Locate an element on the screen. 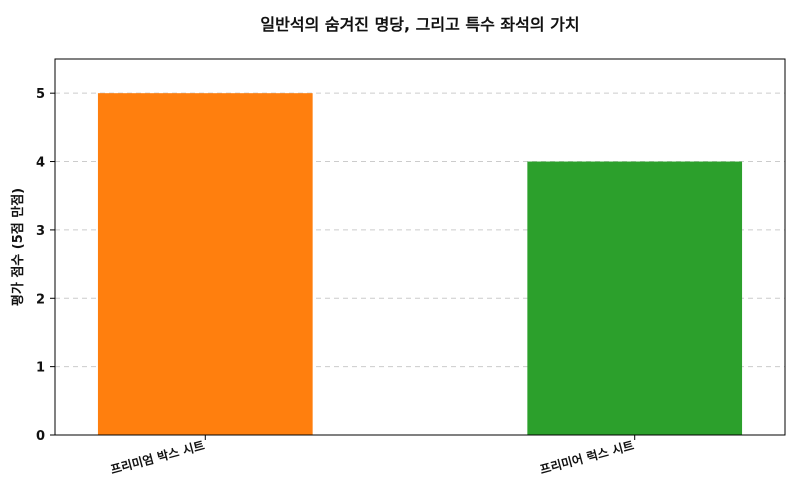 This screenshot has height=500, width=800. x-tick-label: 프리미엄 박스 시트 is located at coordinates (157, 457).